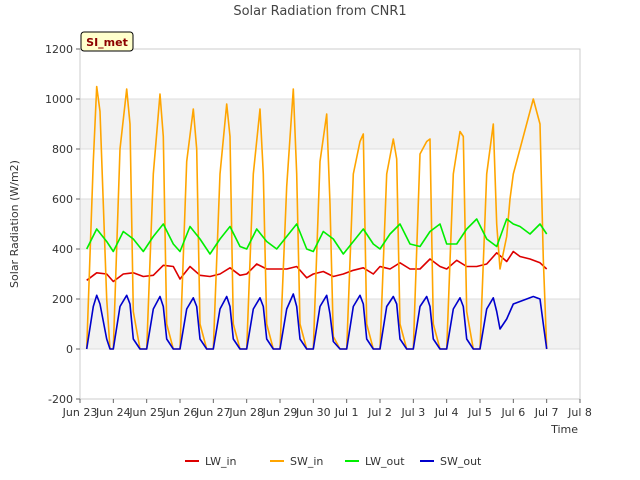 The width and height of the screenshot is (640, 480). What do you see at coordinates (62, 149) in the screenshot?
I see `y-tick-label: 800` at bounding box center [62, 149].